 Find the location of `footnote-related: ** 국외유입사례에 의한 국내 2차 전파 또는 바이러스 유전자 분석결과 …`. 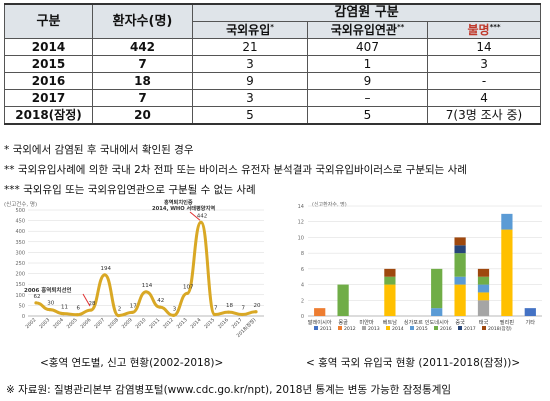

footnote-related: ** 국외유입사례에 의한 국내 2차 전파 또는 바이러스 유전자 분석결과 … is located at coordinates (235, 170).